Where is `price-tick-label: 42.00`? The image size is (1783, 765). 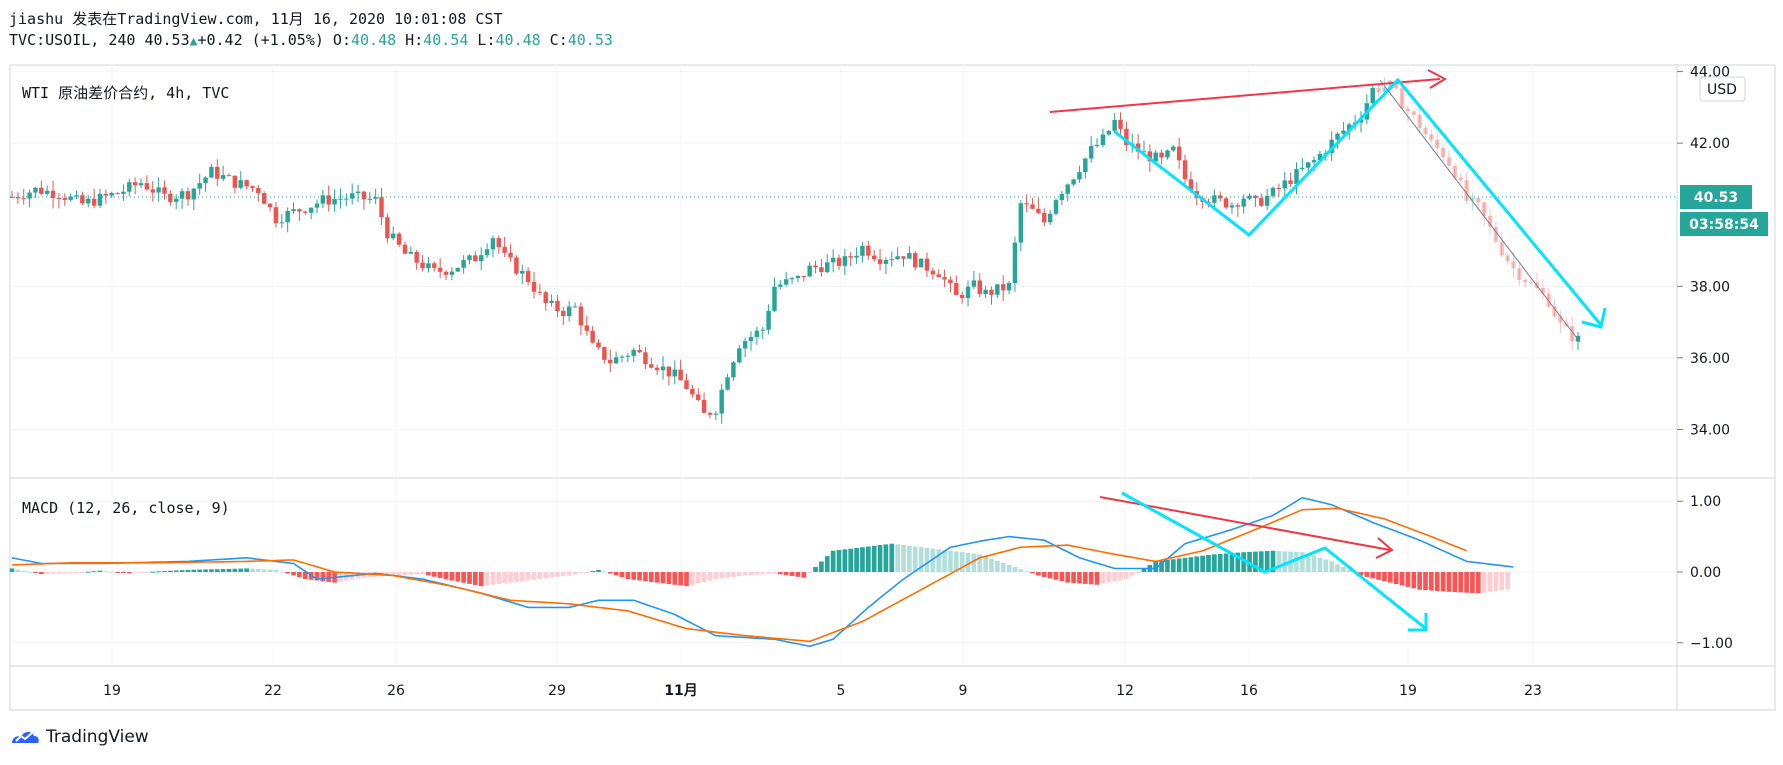
price-tick-label: 42.00 is located at coordinates (1710, 144).